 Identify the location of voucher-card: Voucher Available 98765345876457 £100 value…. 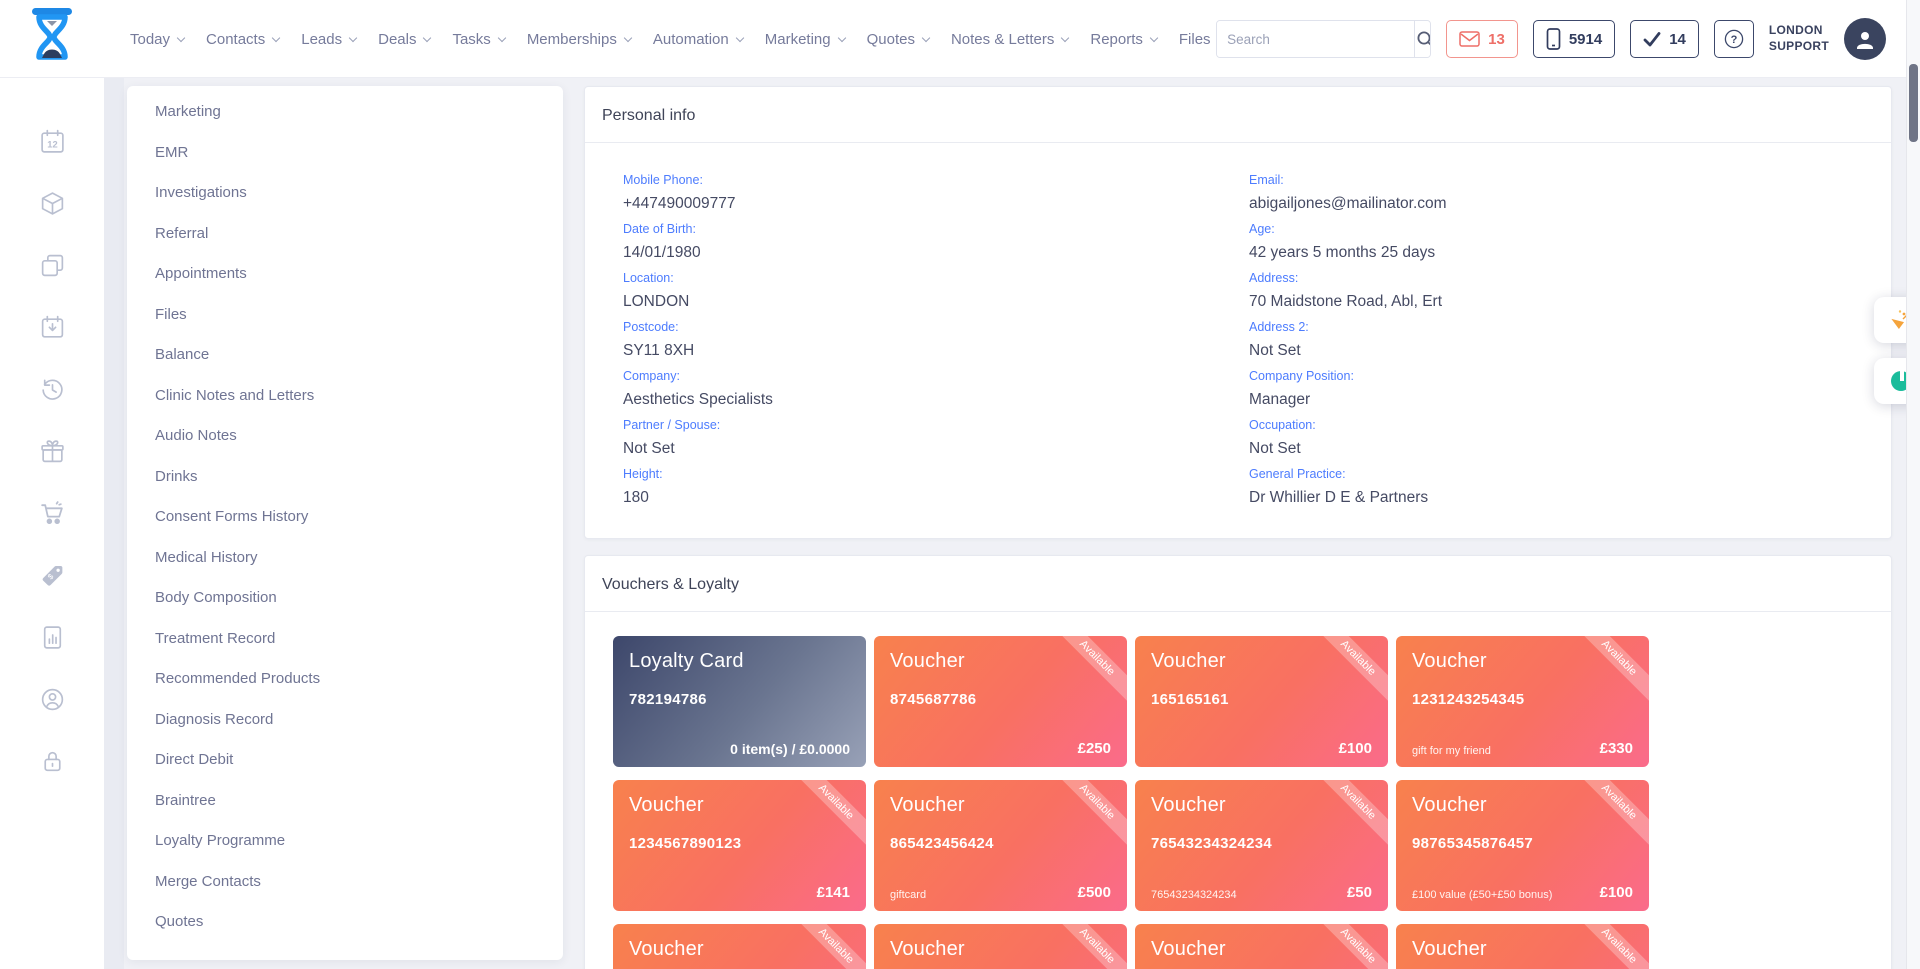
(1522, 845).